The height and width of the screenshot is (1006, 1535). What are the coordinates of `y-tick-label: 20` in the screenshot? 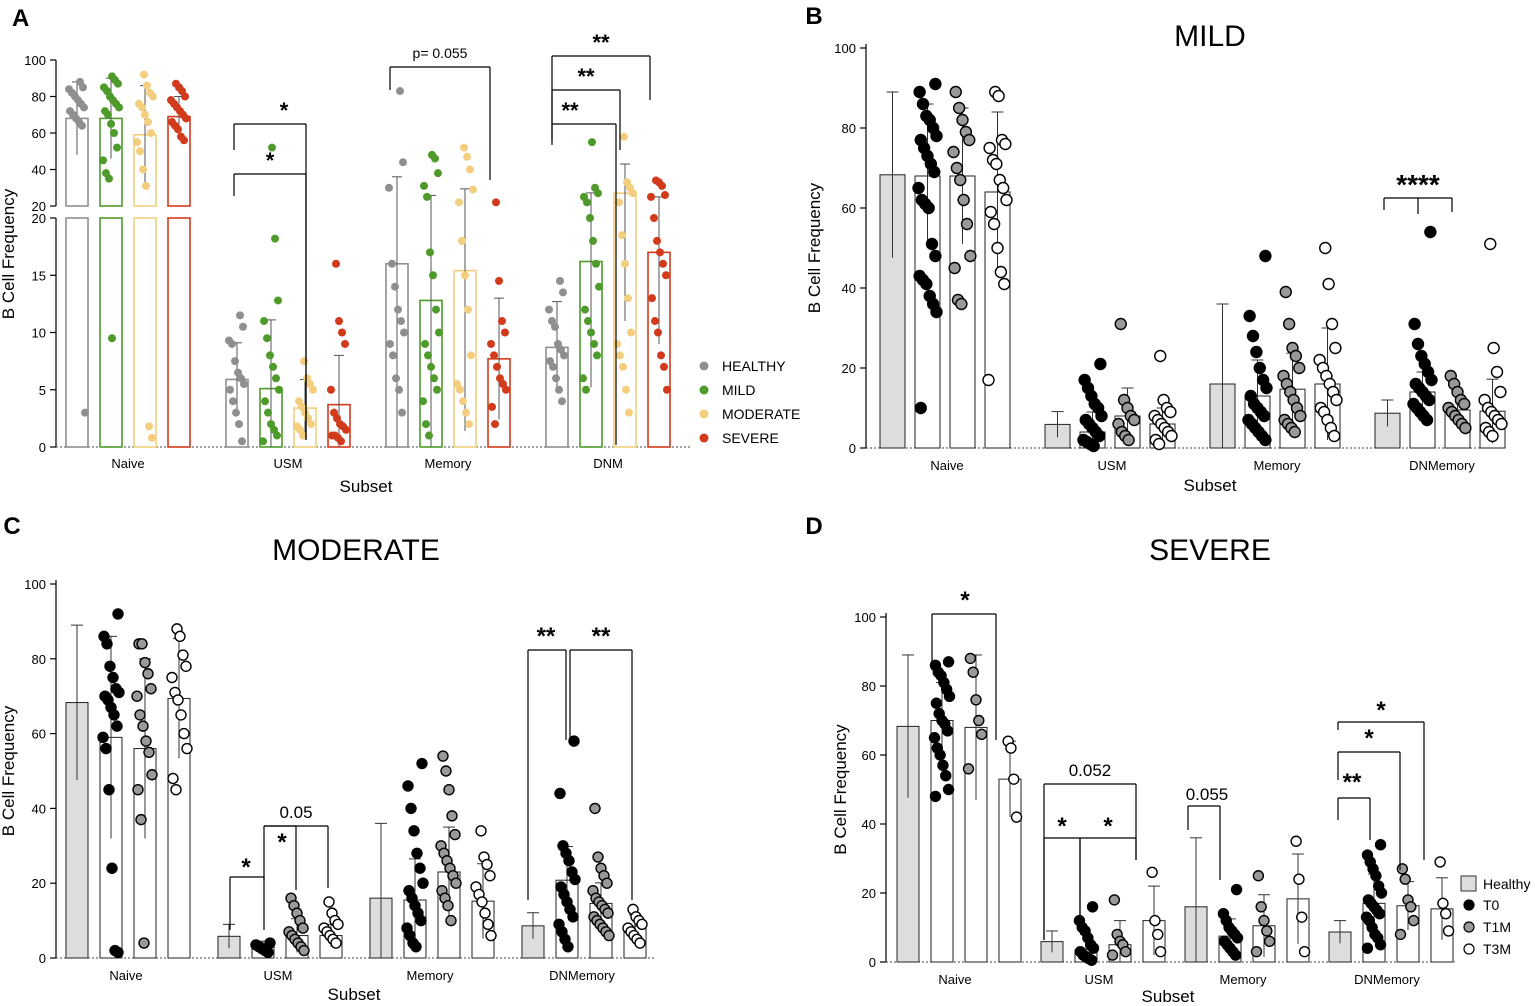 It's located at (869, 893).